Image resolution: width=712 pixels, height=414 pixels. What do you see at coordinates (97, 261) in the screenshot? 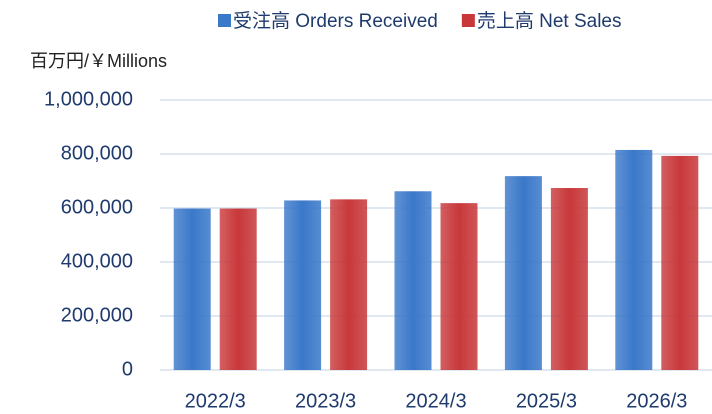
I see `y-tick-label: 400,000` at bounding box center [97, 261].